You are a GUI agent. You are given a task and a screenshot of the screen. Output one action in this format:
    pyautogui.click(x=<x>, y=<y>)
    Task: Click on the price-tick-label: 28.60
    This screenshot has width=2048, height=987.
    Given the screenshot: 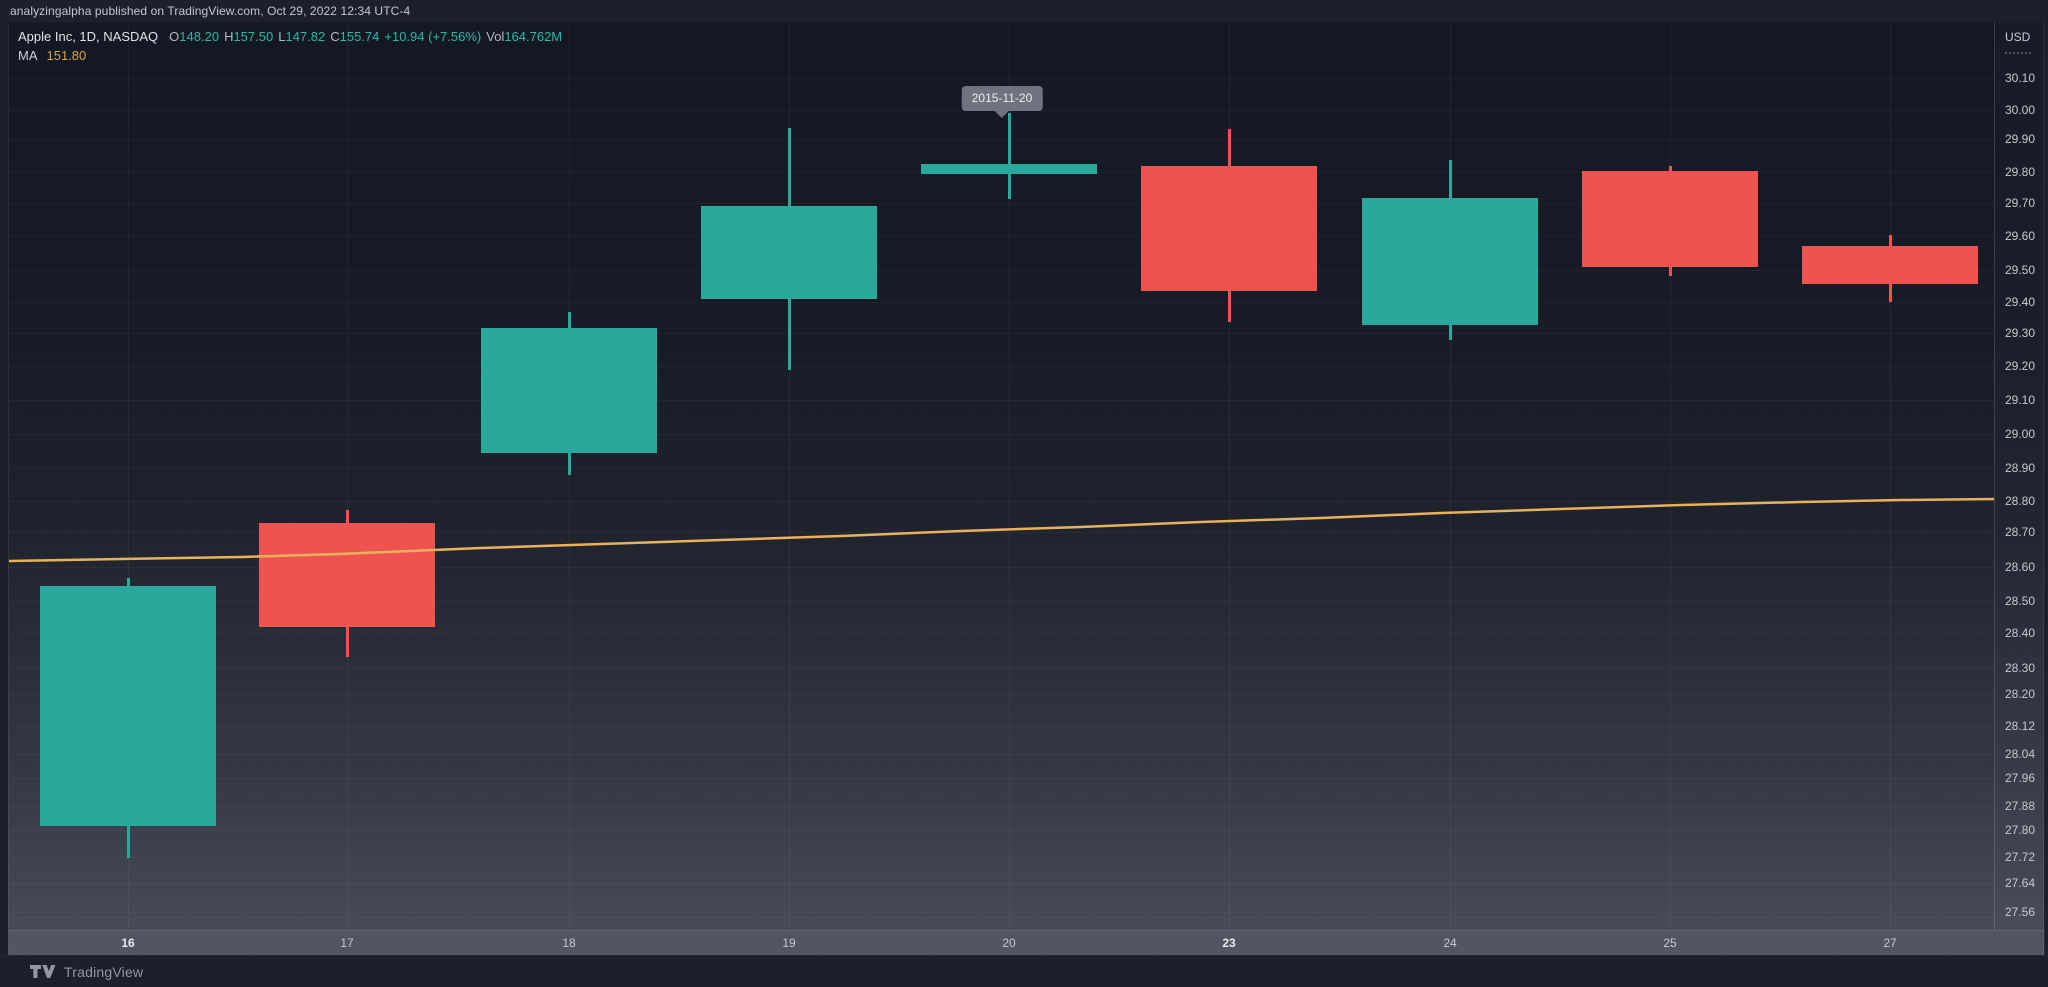 What is the action you would take?
    pyautogui.click(x=2020, y=567)
    